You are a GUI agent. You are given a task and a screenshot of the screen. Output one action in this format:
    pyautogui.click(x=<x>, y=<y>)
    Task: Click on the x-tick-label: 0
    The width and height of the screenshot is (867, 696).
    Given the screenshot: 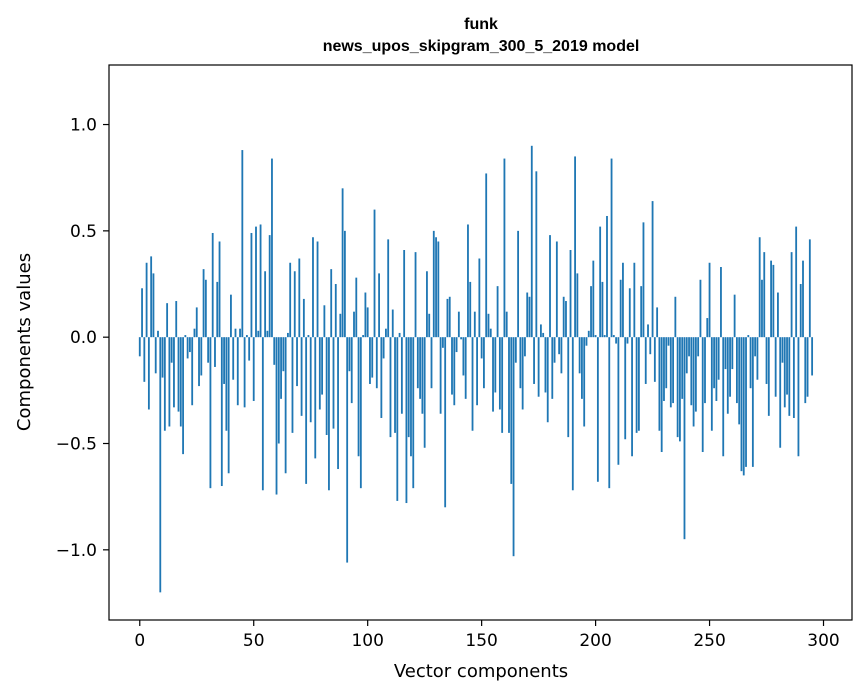 What is the action you would take?
    pyautogui.click(x=139, y=641)
    